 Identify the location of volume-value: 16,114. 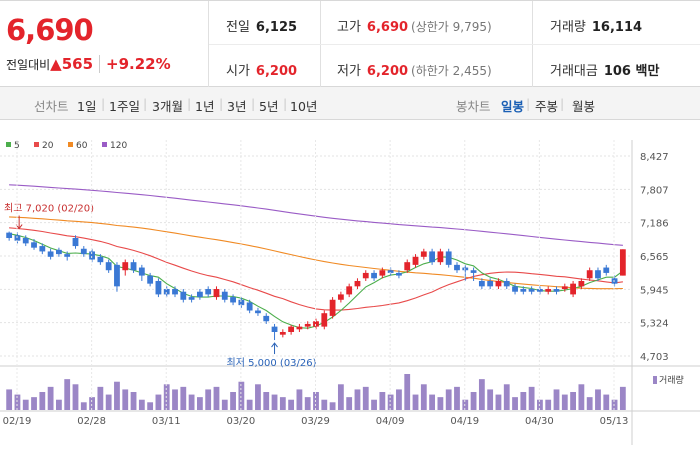
(617, 27).